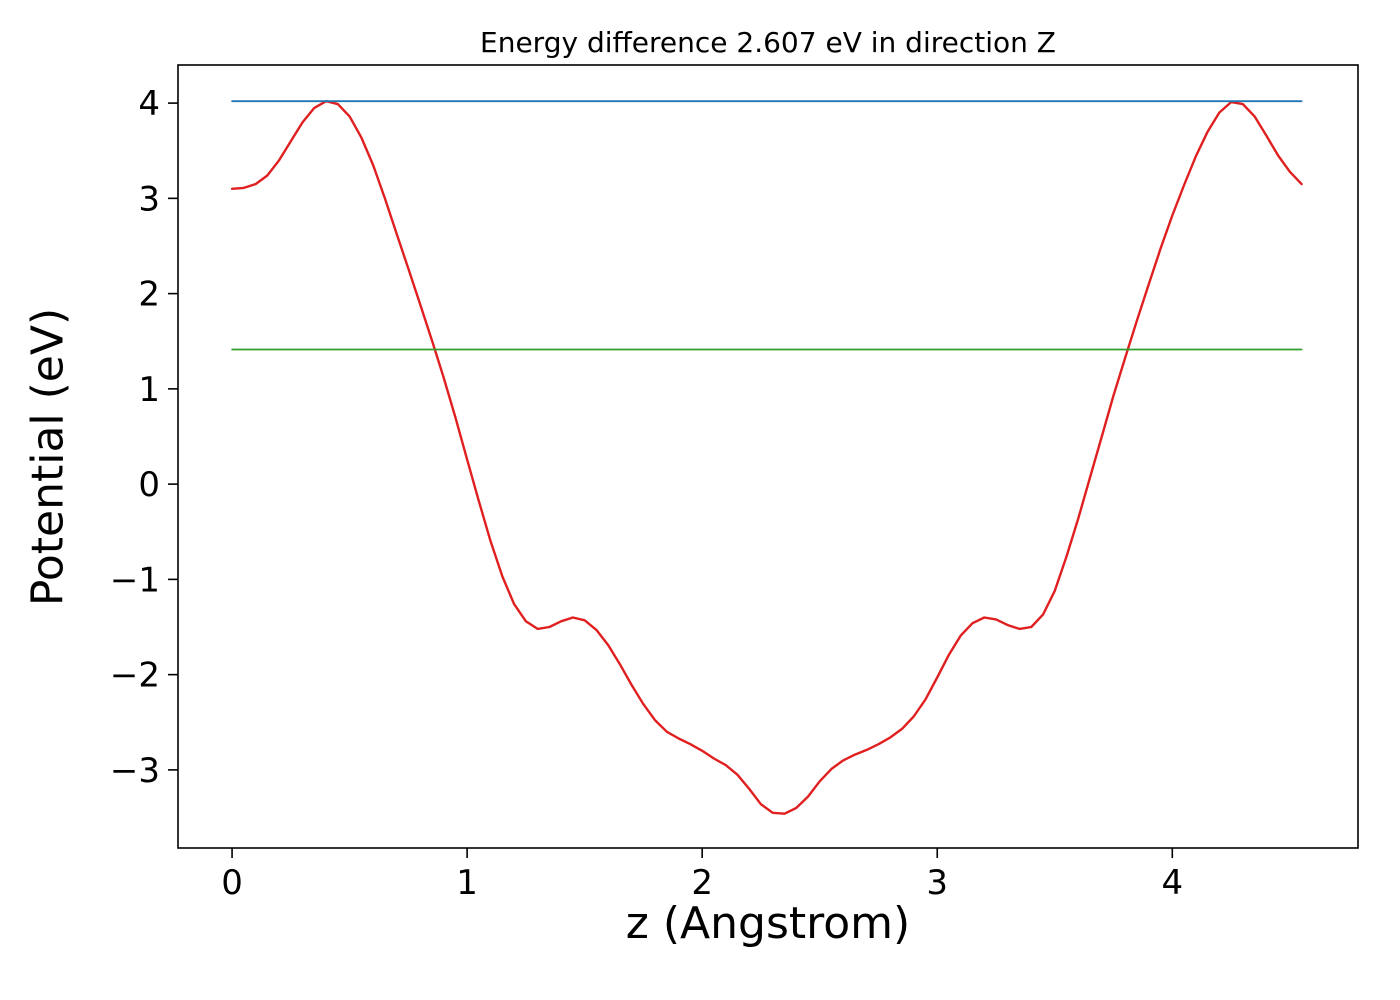  What do you see at coordinates (702, 883) in the screenshot?
I see `x-tick-label: 2` at bounding box center [702, 883].